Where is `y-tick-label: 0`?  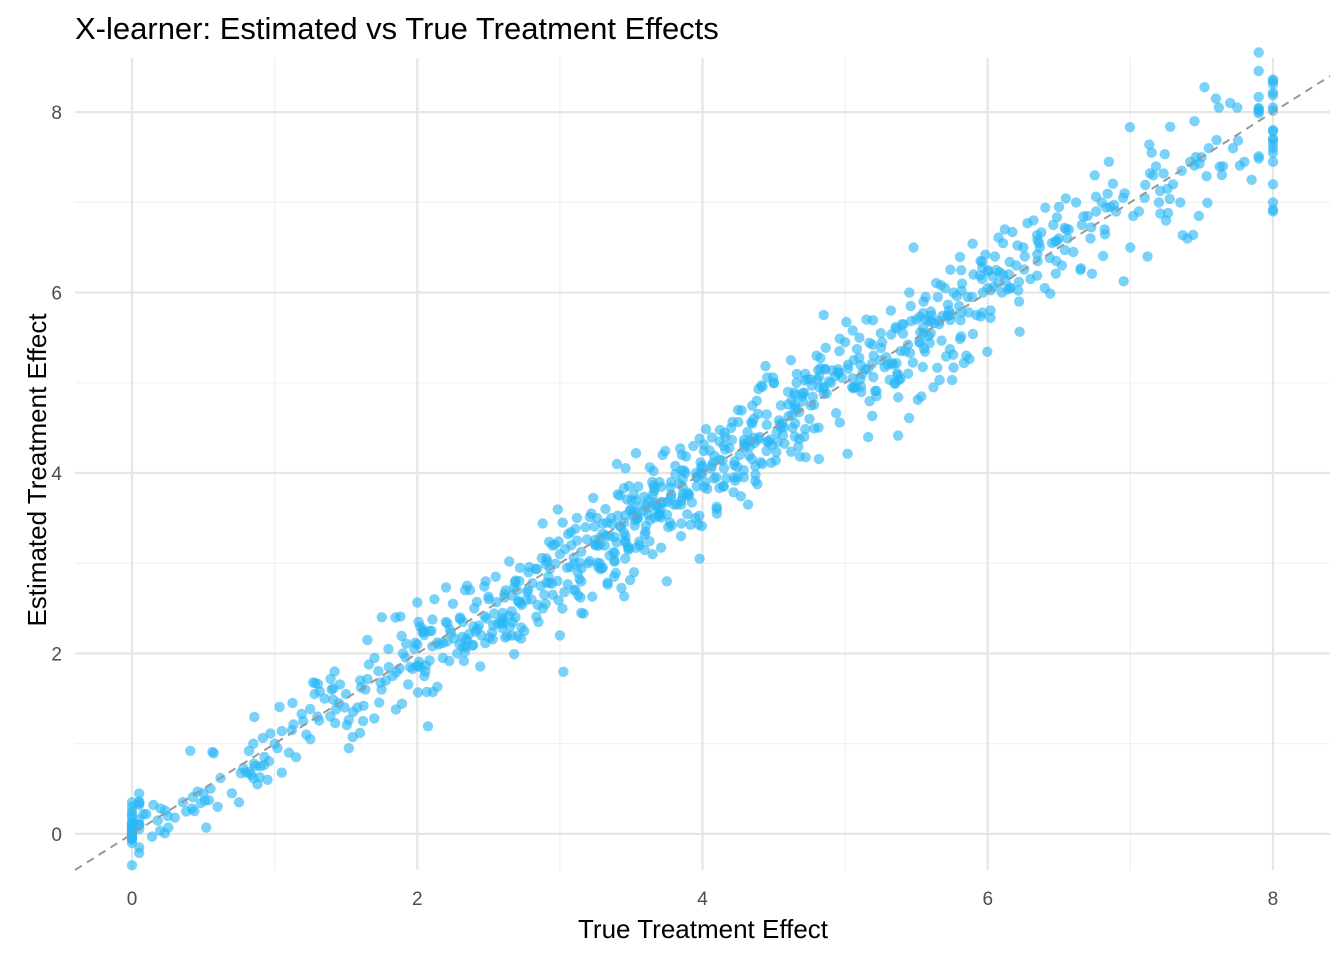 y-tick-label: 0 is located at coordinates (56, 835).